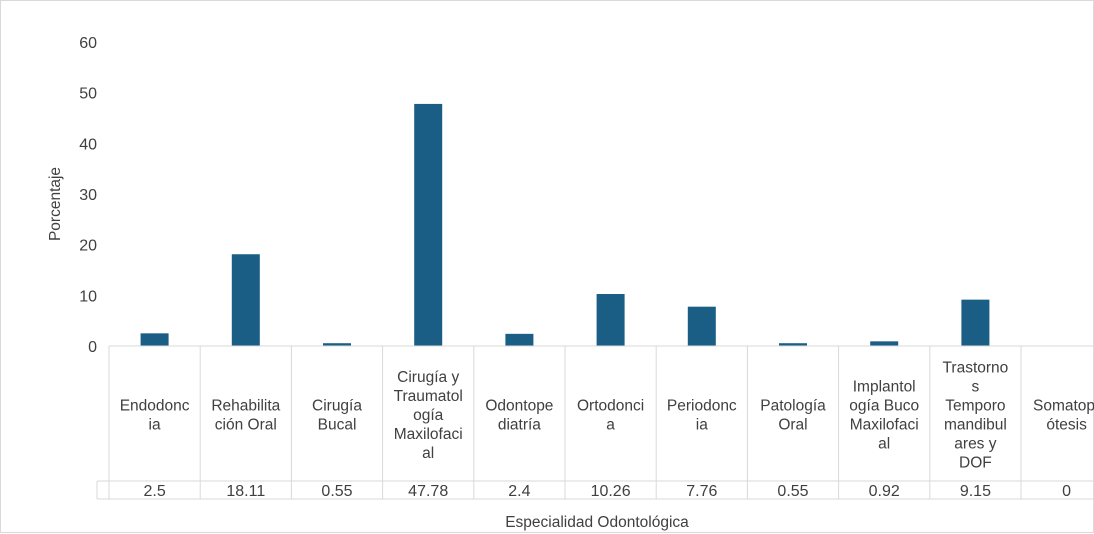 This screenshot has width=1094, height=534. Describe the element at coordinates (975, 462) in the screenshot. I see `category-label-line: DOF` at that location.